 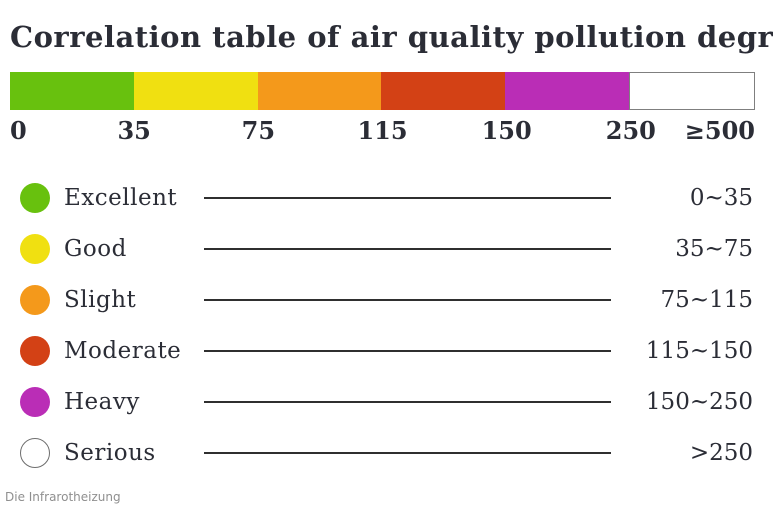 I want to click on legend-label: Moderate, so click(x=123, y=350).